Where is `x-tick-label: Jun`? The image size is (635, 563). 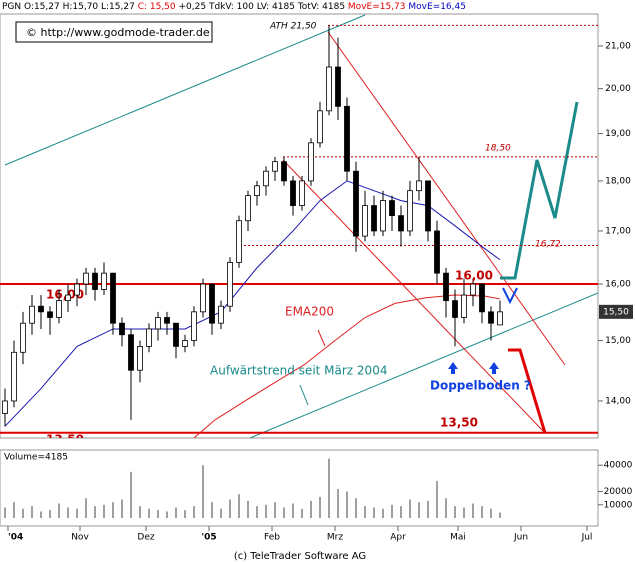
x-tick-label: Jun is located at coordinates (520, 538).